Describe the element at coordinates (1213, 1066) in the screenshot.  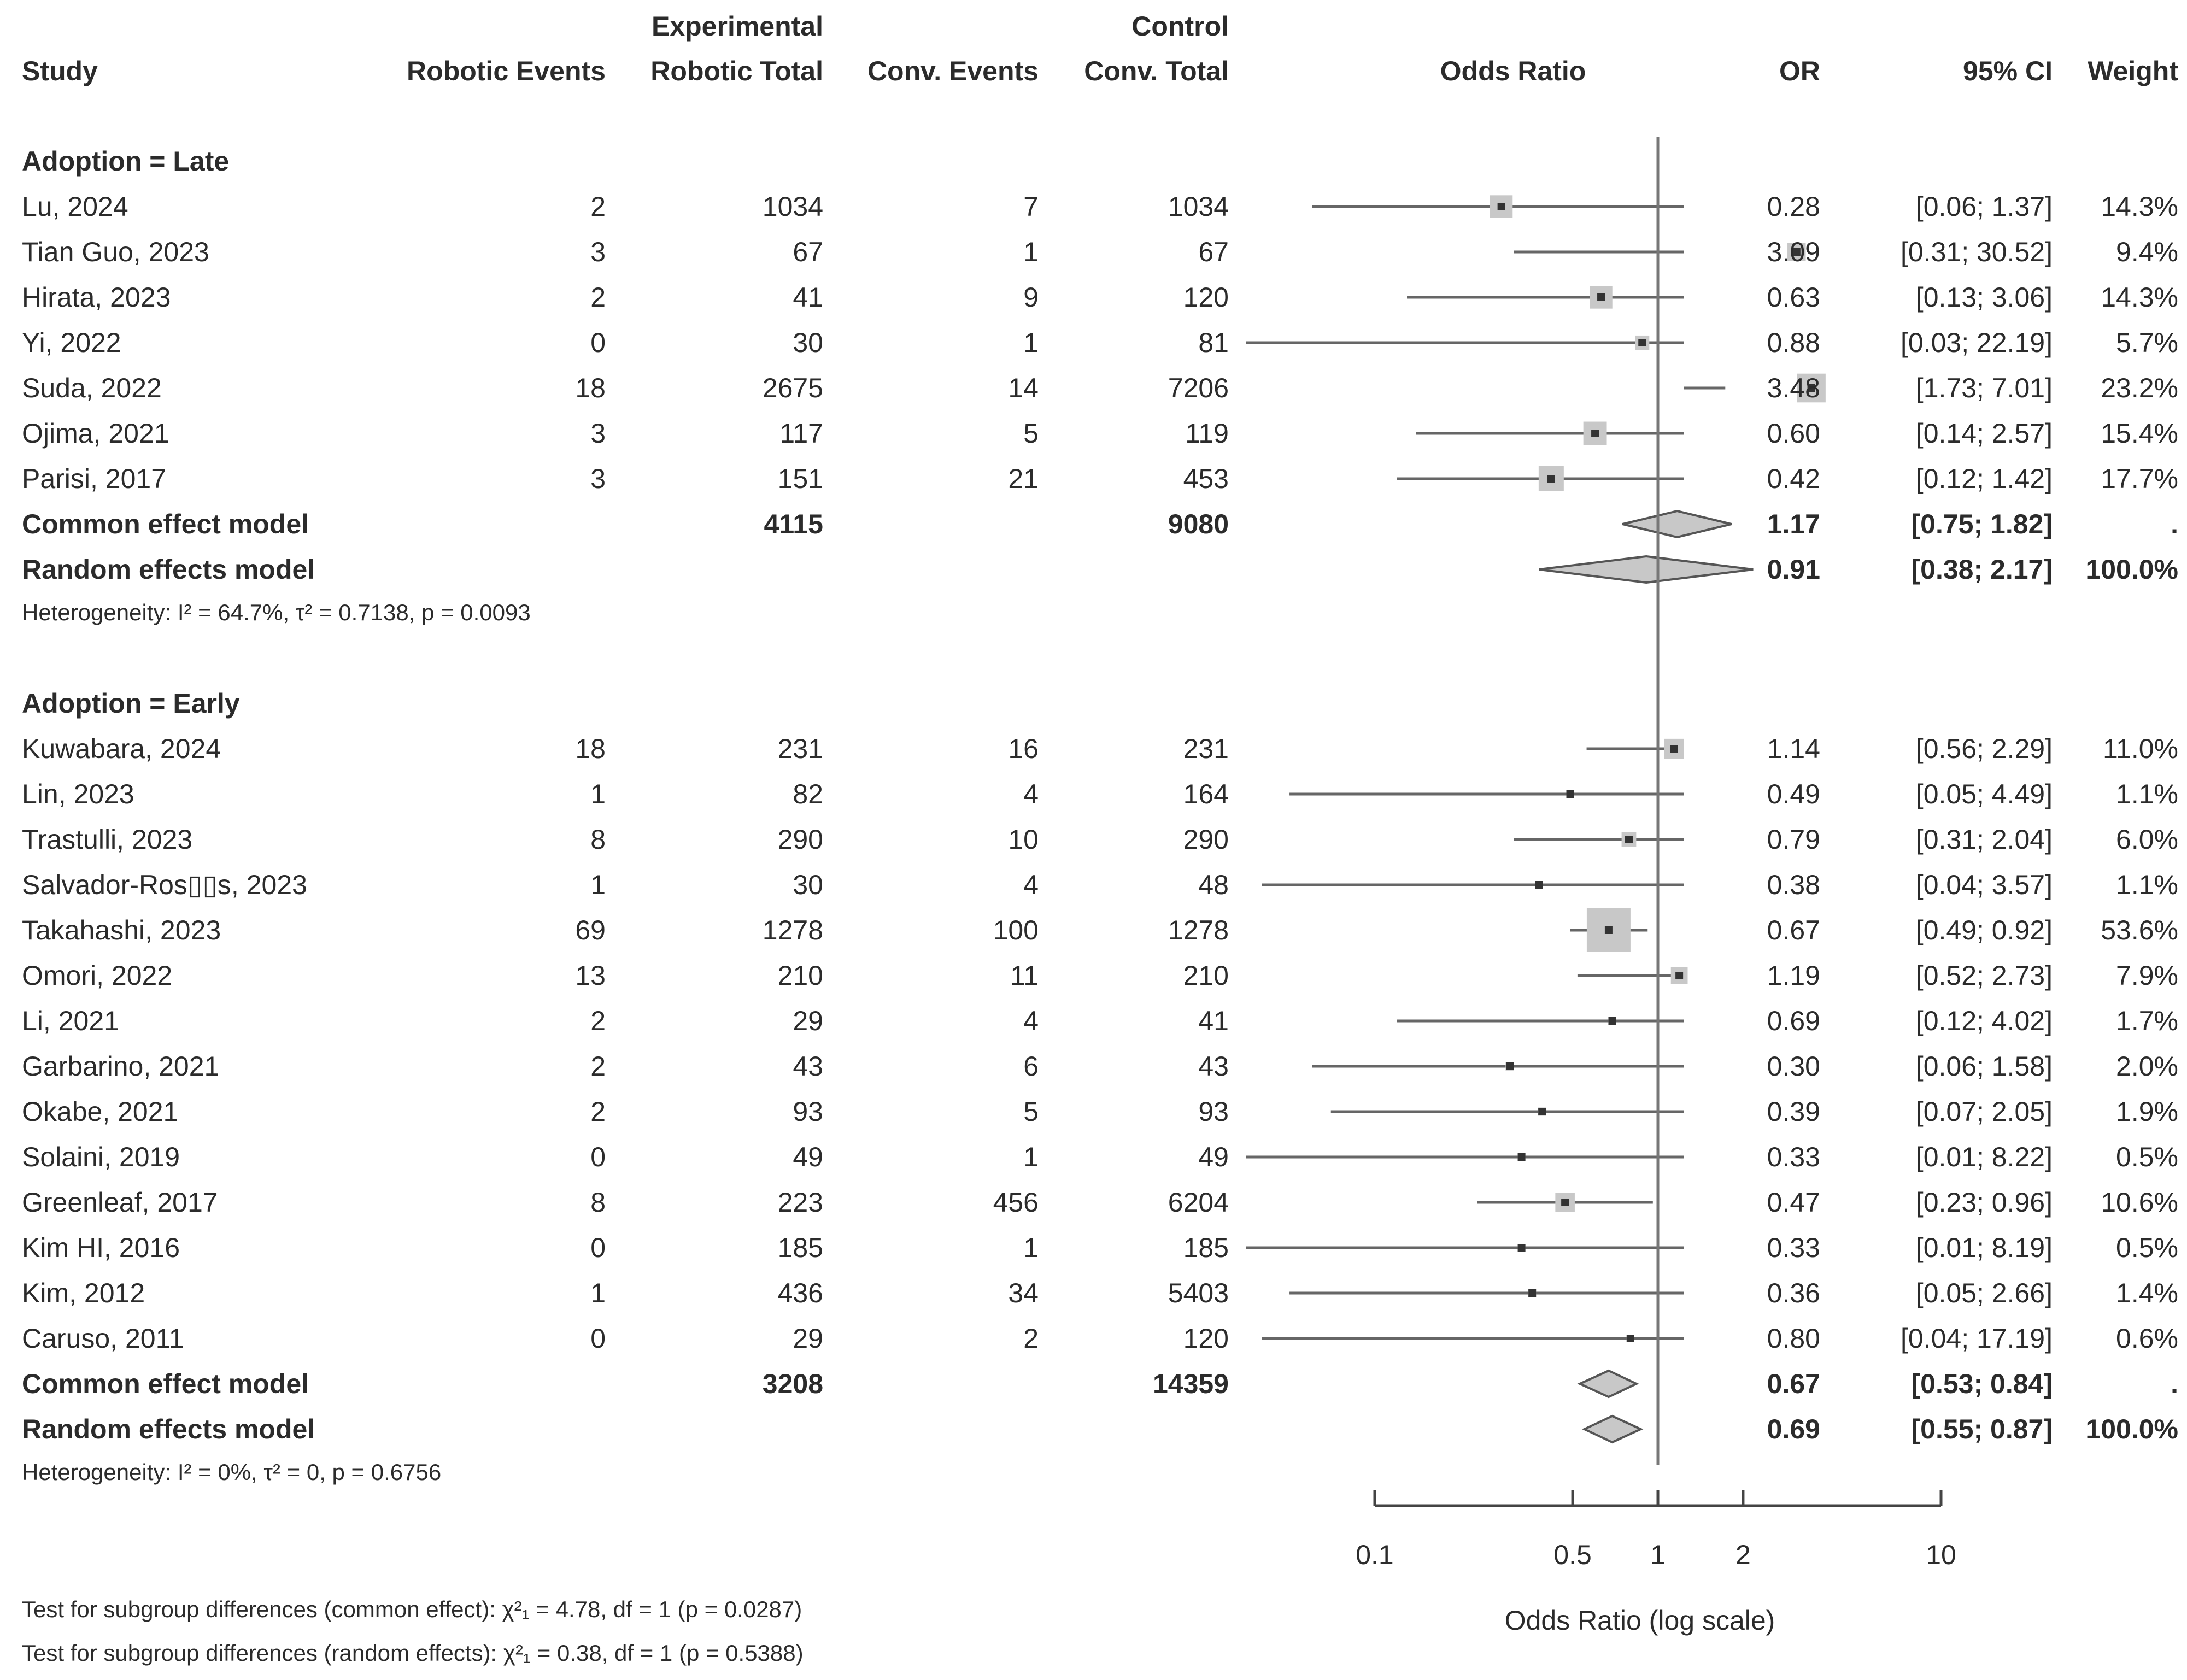
I see `conv-total: 43` at that location.